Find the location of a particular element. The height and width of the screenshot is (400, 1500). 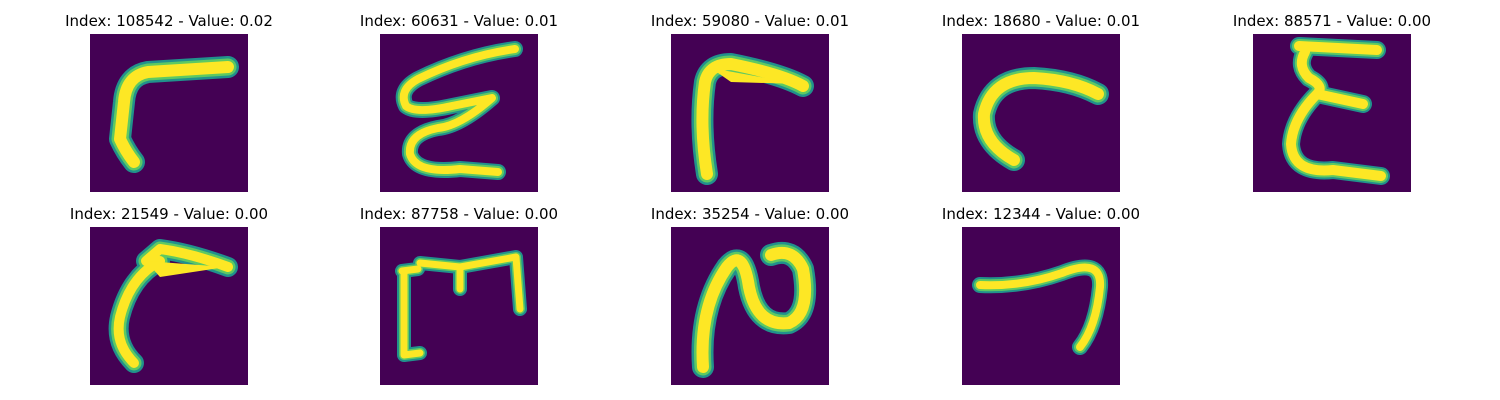

panel-title: Index: 12344 - Value: 0.00 is located at coordinates (1041, 214).